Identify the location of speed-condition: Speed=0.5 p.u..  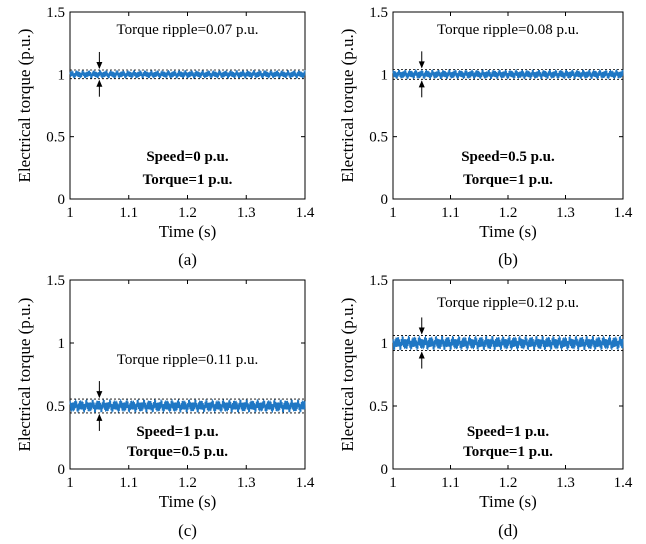
(508, 157).